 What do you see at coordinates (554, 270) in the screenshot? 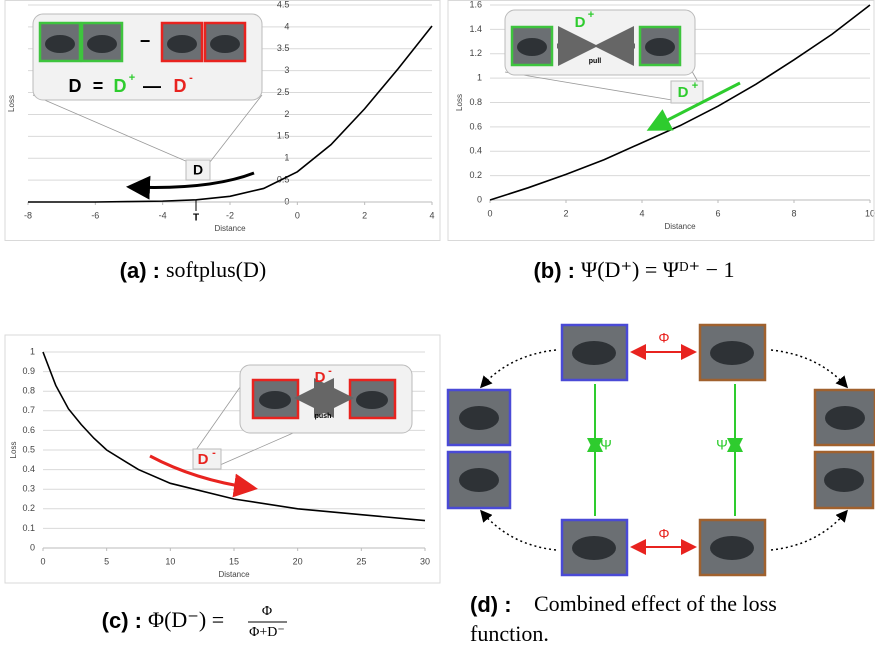
I see `caption-label: (b) :` at bounding box center [554, 270].